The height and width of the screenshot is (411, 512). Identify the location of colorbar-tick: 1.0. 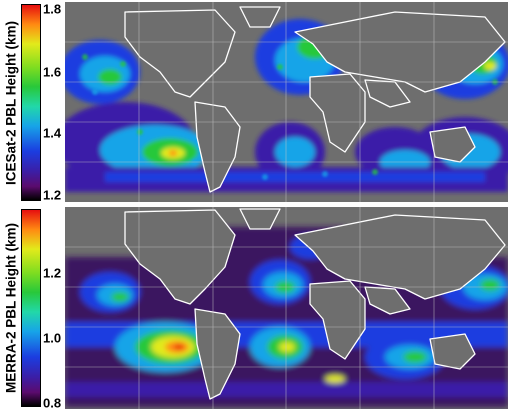
(52, 338).